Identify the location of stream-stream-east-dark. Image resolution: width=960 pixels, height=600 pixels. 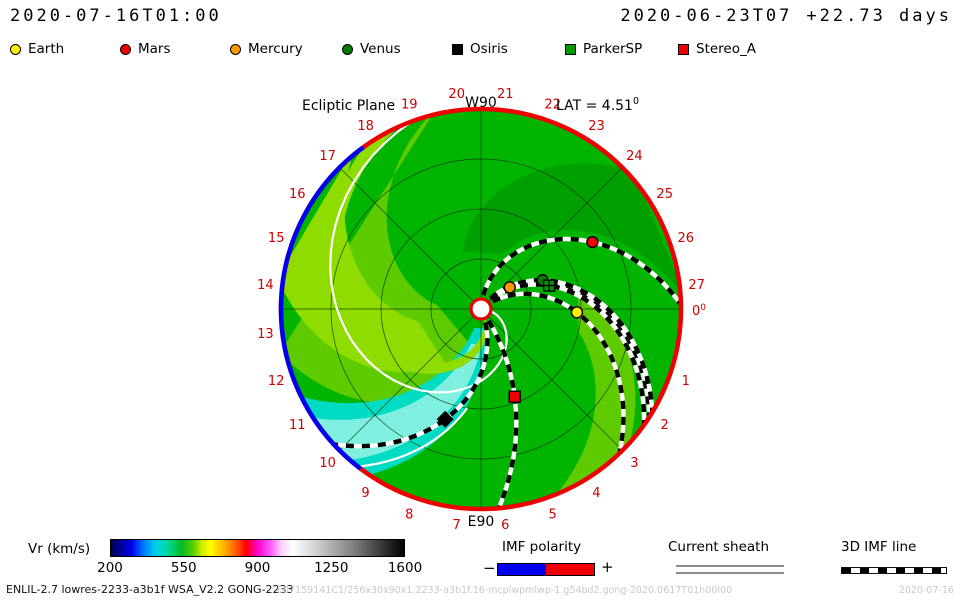
(571, 232).